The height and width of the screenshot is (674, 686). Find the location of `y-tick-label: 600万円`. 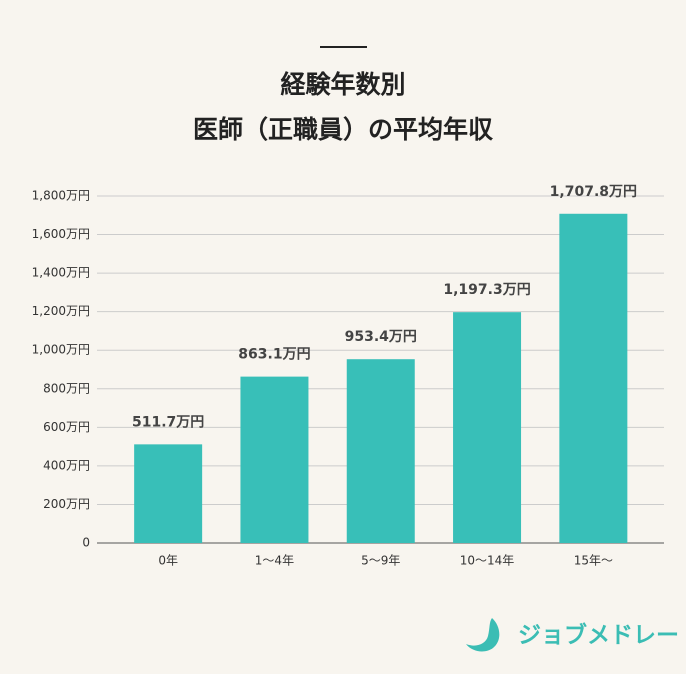

y-tick-label: 600万円 is located at coordinates (66, 427).